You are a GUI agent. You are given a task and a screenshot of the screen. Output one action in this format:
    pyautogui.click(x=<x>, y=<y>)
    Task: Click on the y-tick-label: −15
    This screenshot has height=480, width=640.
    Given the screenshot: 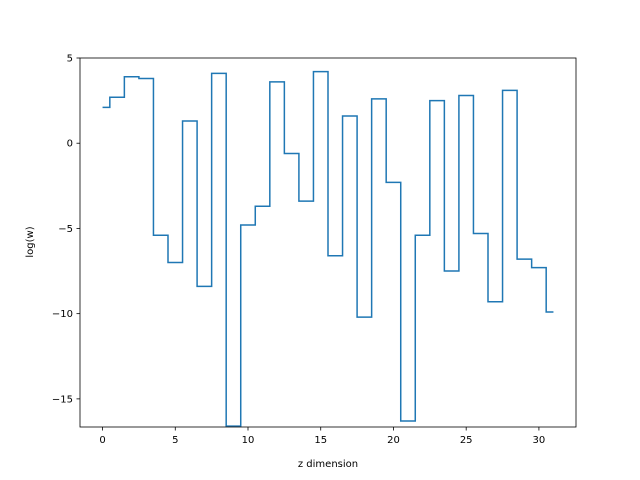 What is the action you would take?
    pyautogui.click(x=62, y=399)
    